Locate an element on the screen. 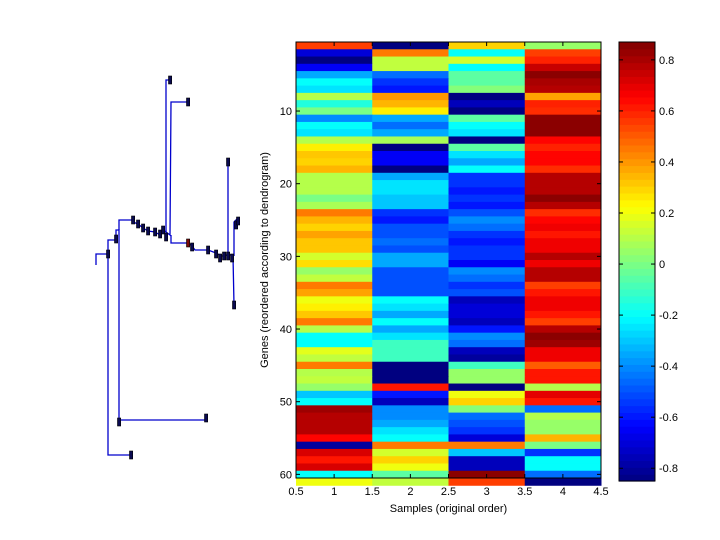 The width and height of the screenshot is (720, 540). colorbar is located at coordinates (637, 262).